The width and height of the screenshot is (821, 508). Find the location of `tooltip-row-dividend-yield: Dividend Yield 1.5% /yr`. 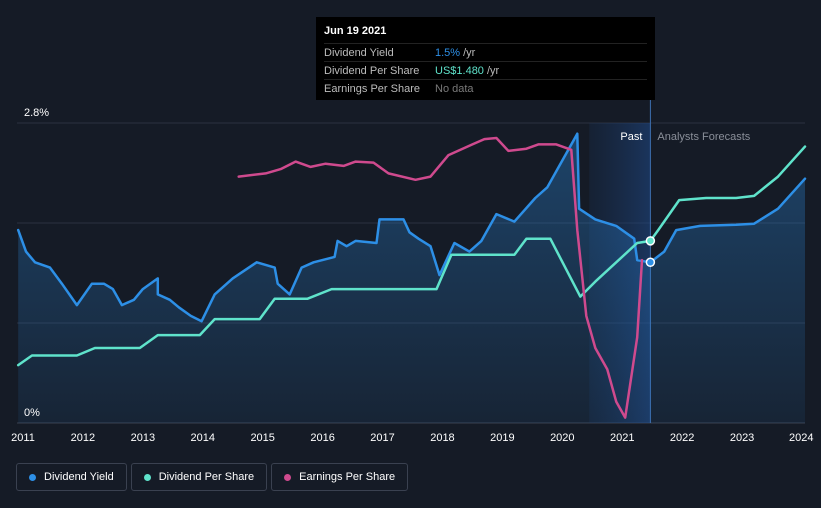

tooltip-row-dividend-yield: Dividend Yield 1.5% /yr is located at coordinates (485, 52).